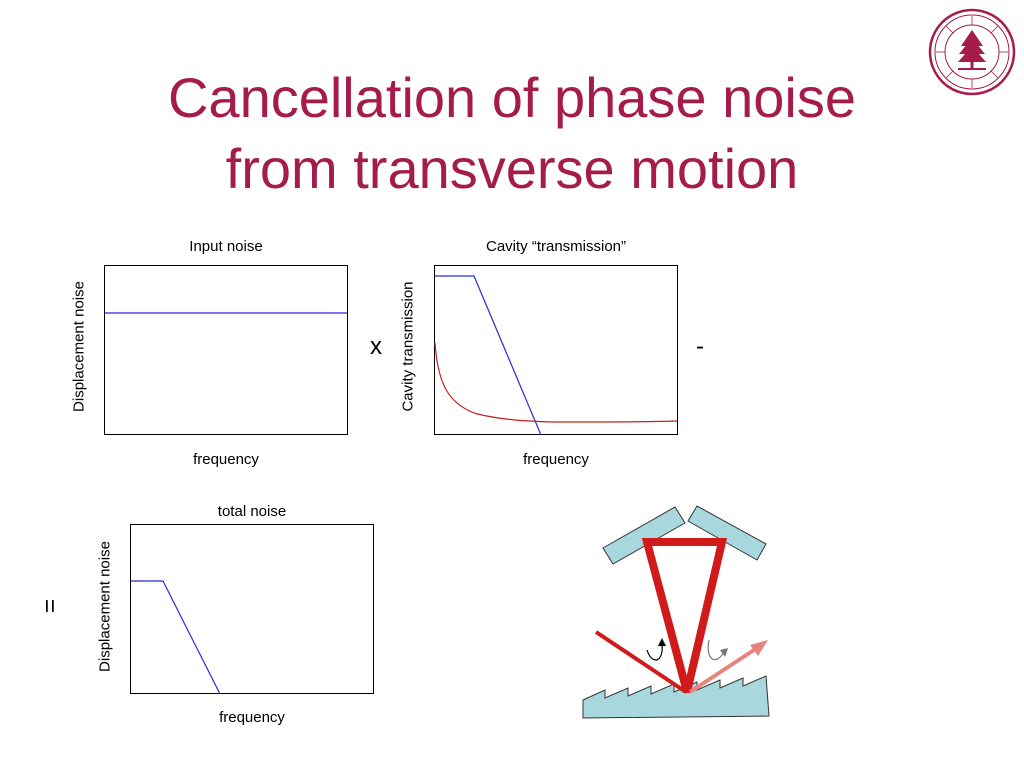 The height and width of the screenshot is (768, 1024). Describe the element at coordinates (759, 648) in the screenshot. I see `transmitted-arrowhead` at that location.